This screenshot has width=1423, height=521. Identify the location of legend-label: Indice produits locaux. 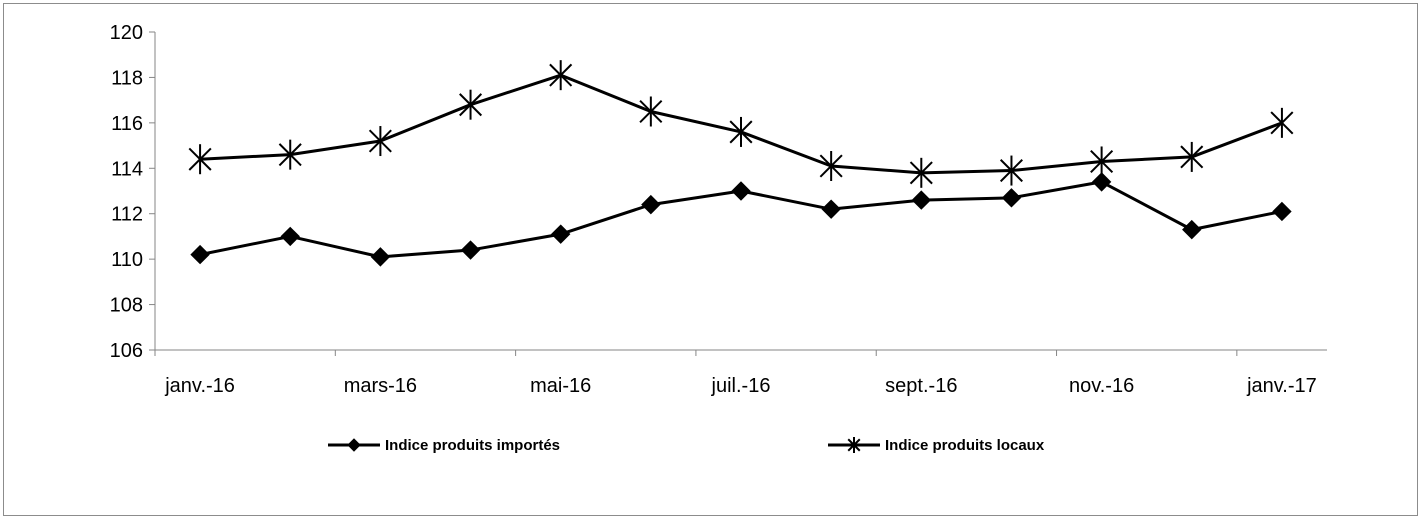
(965, 445).